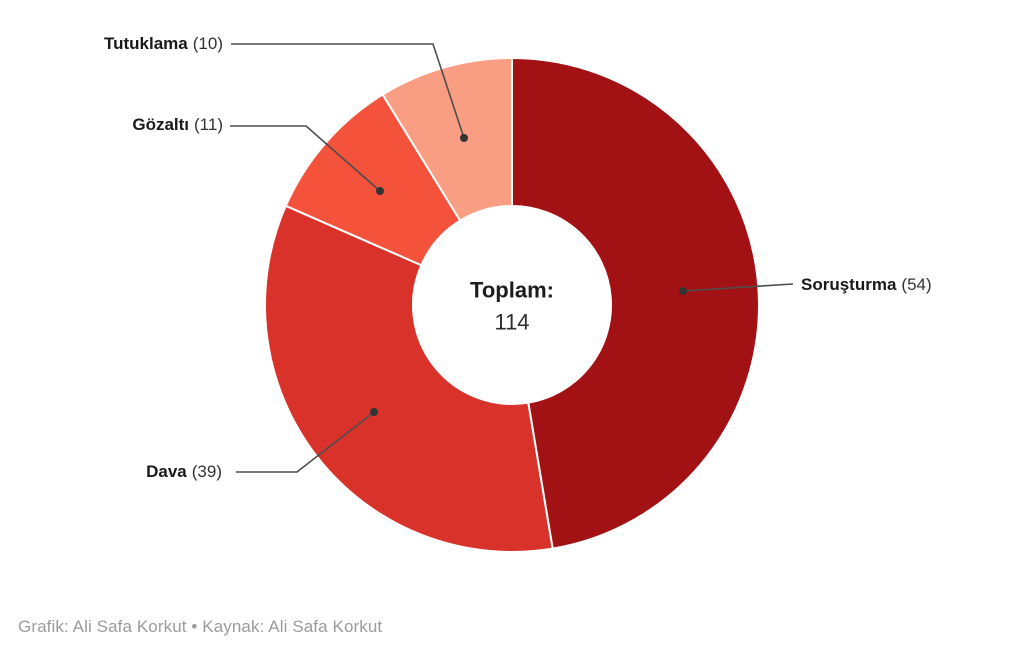 This screenshot has height=649, width=1024. I want to click on connector-dot-dava, so click(374, 412).